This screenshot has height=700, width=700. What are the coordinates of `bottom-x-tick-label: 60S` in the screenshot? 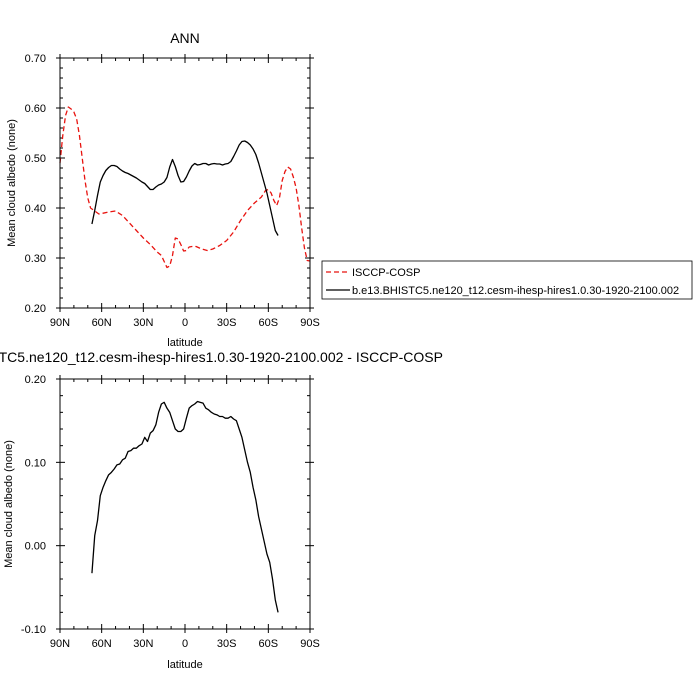 It's located at (269, 644).